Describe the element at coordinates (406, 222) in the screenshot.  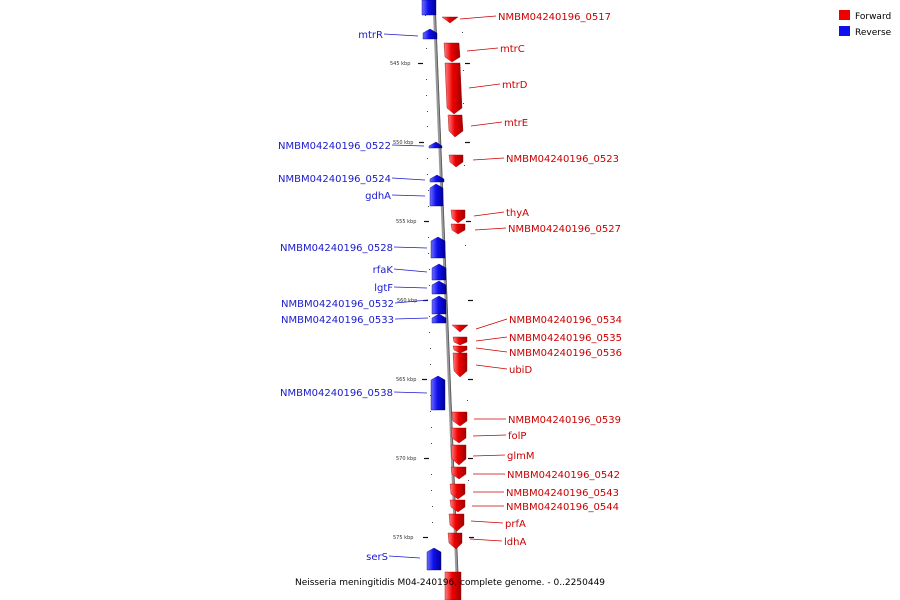
I see `kbp-label: 555 kbp` at that location.